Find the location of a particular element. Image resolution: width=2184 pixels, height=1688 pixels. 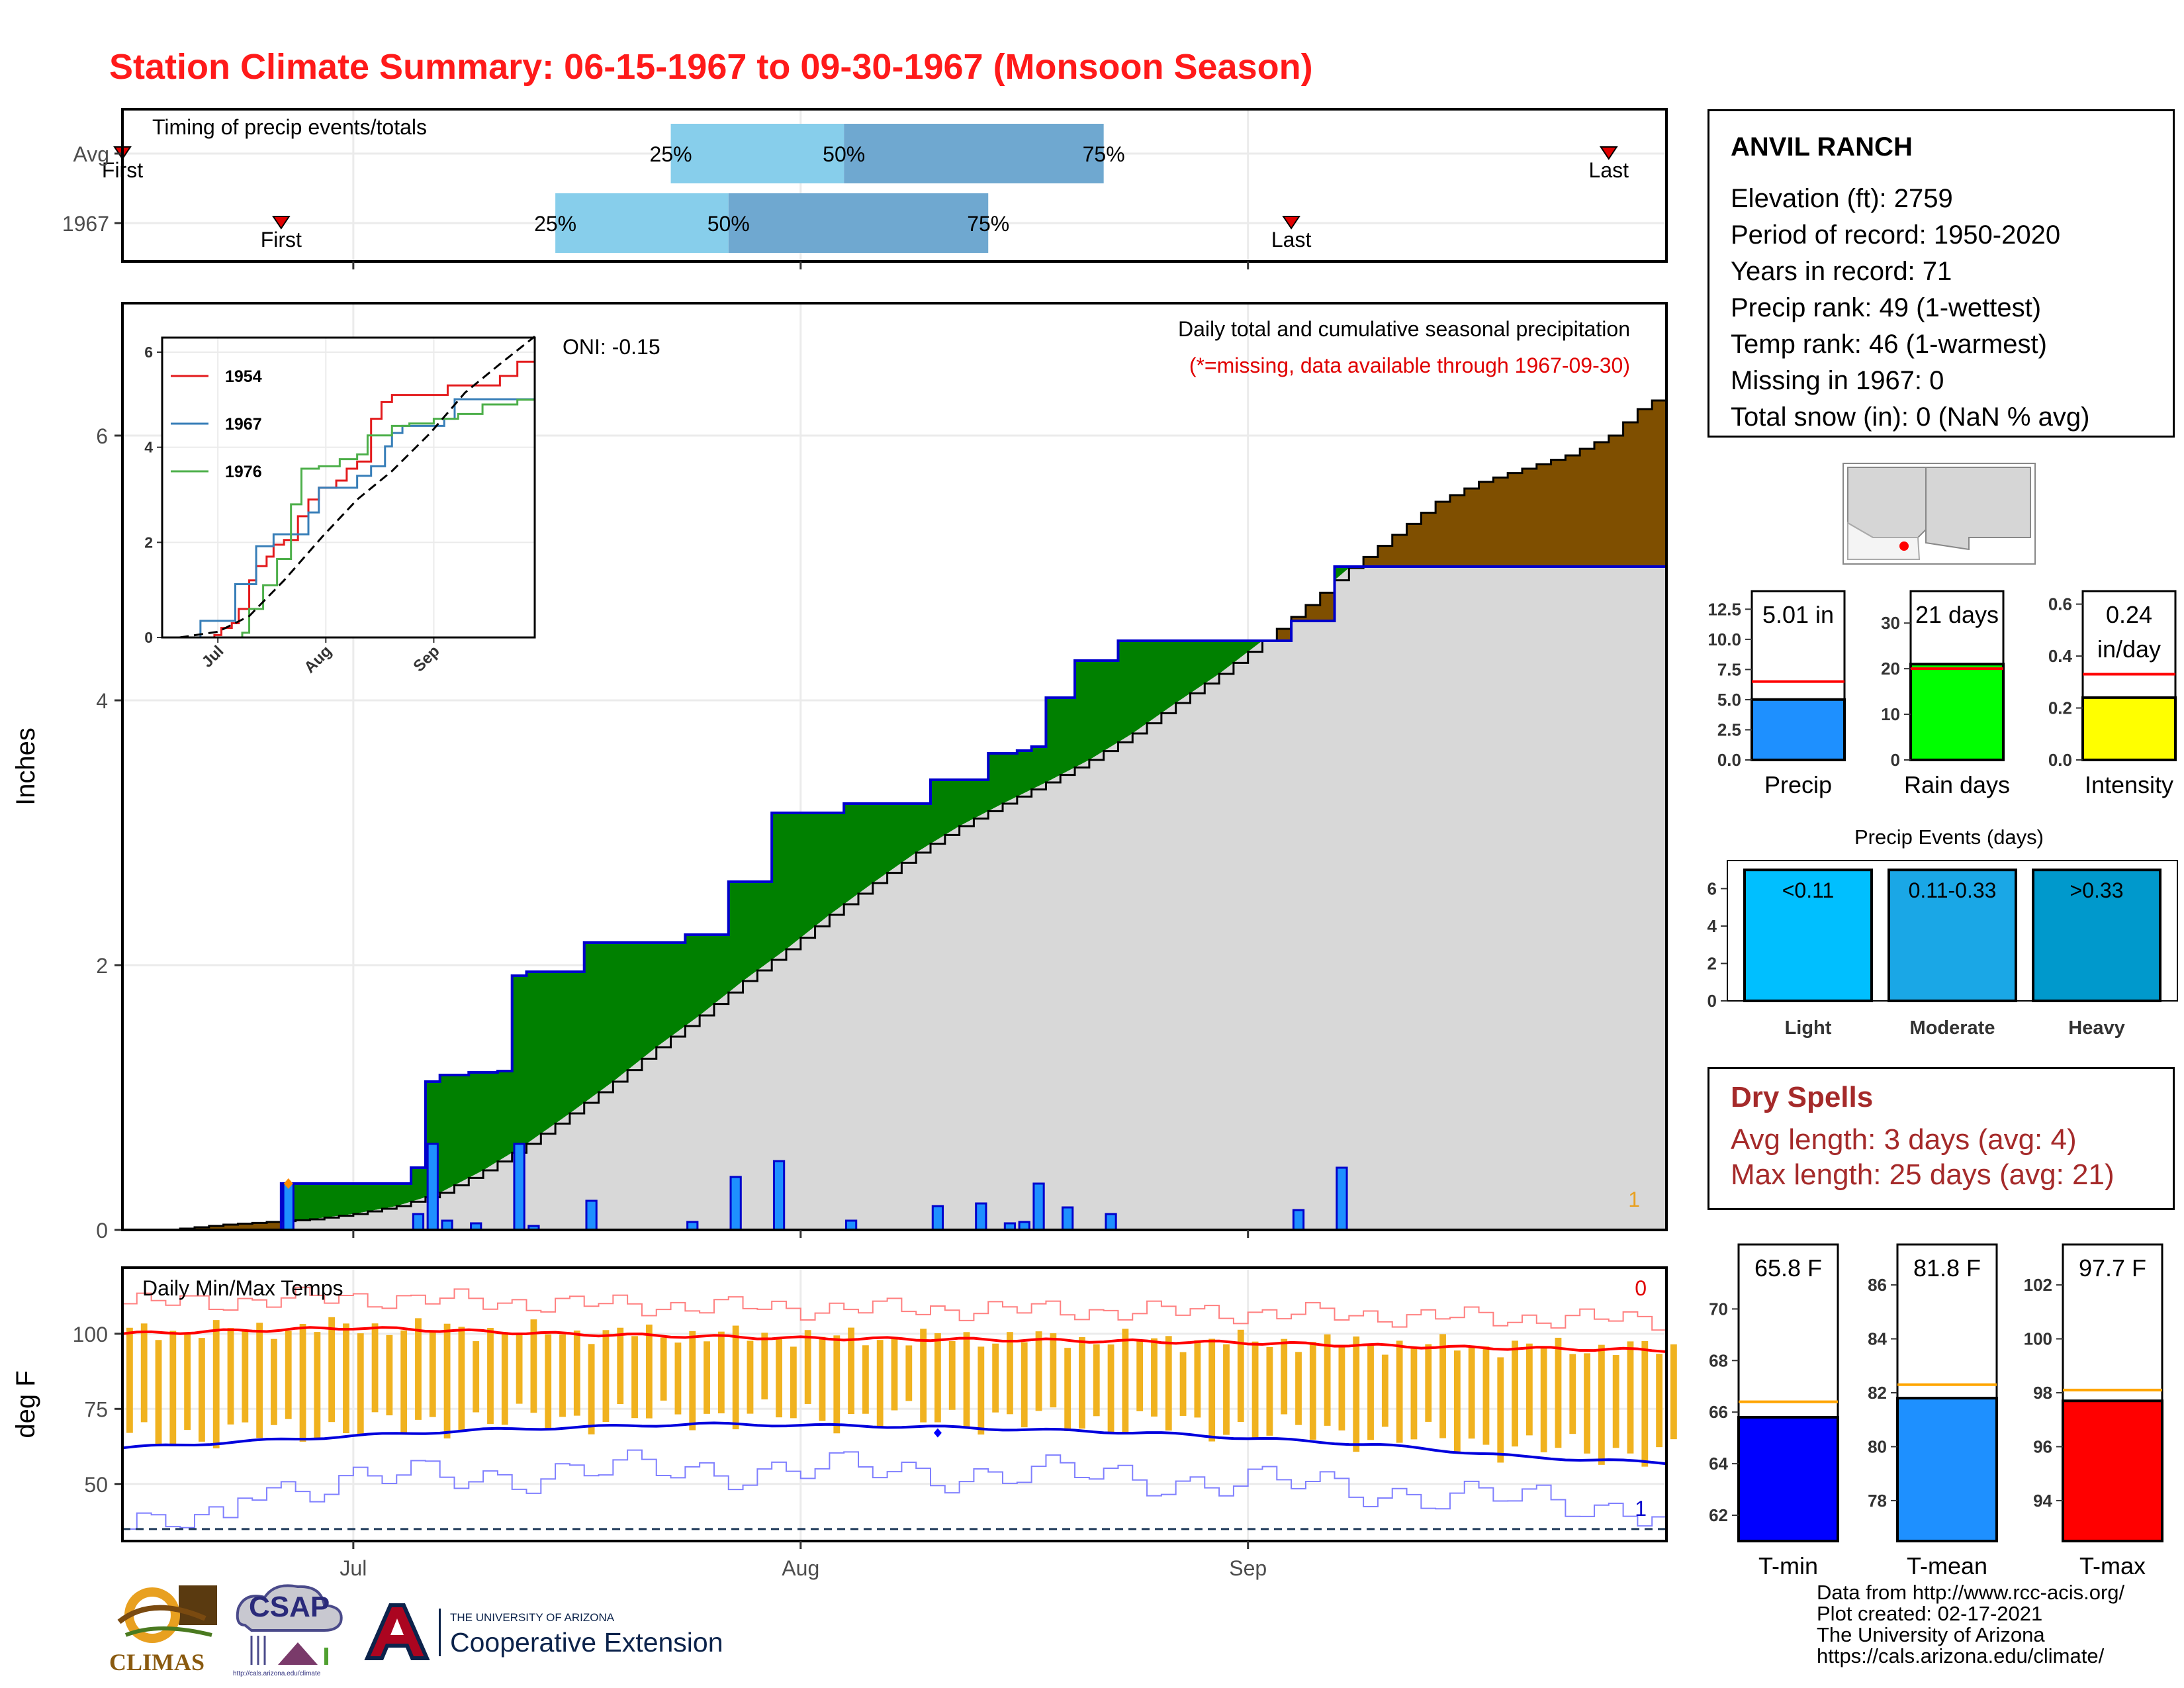

inset-legend-label: 1976 is located at coordinates (244, 472).